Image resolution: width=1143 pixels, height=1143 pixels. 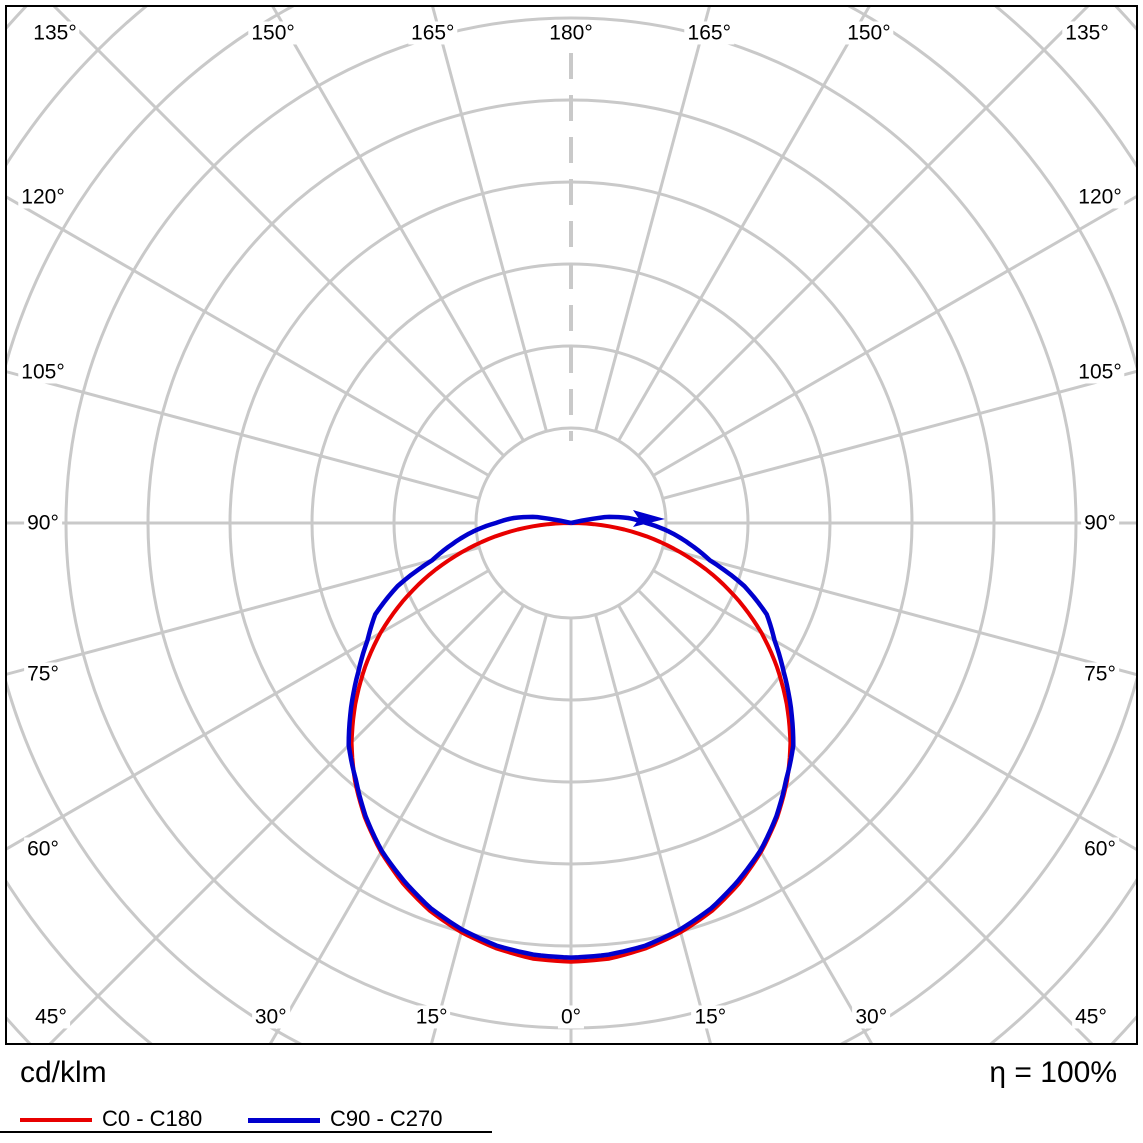 I want to click on angle-label-165-left: 165°, so click(x=433, y=33).